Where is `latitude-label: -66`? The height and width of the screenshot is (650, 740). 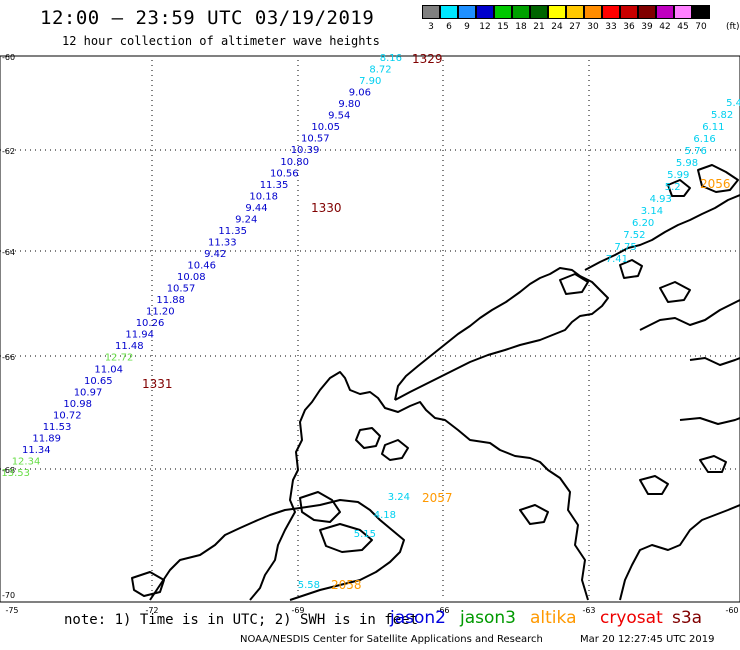
latitude-label: -66 is located at coordinates (8, 357).